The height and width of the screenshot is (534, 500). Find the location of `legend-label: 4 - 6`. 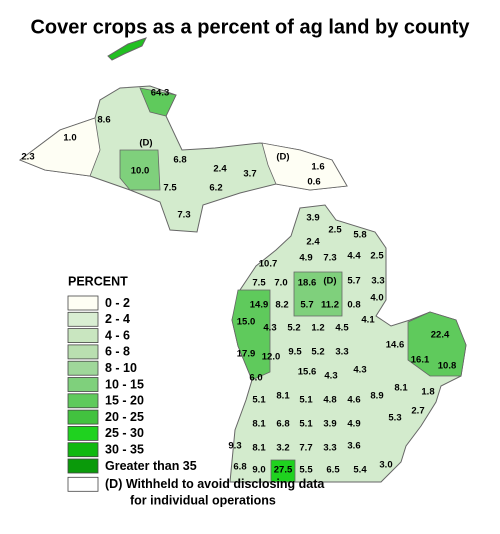

legend-label: 4 - 6 is located at coordinates (117, 335).